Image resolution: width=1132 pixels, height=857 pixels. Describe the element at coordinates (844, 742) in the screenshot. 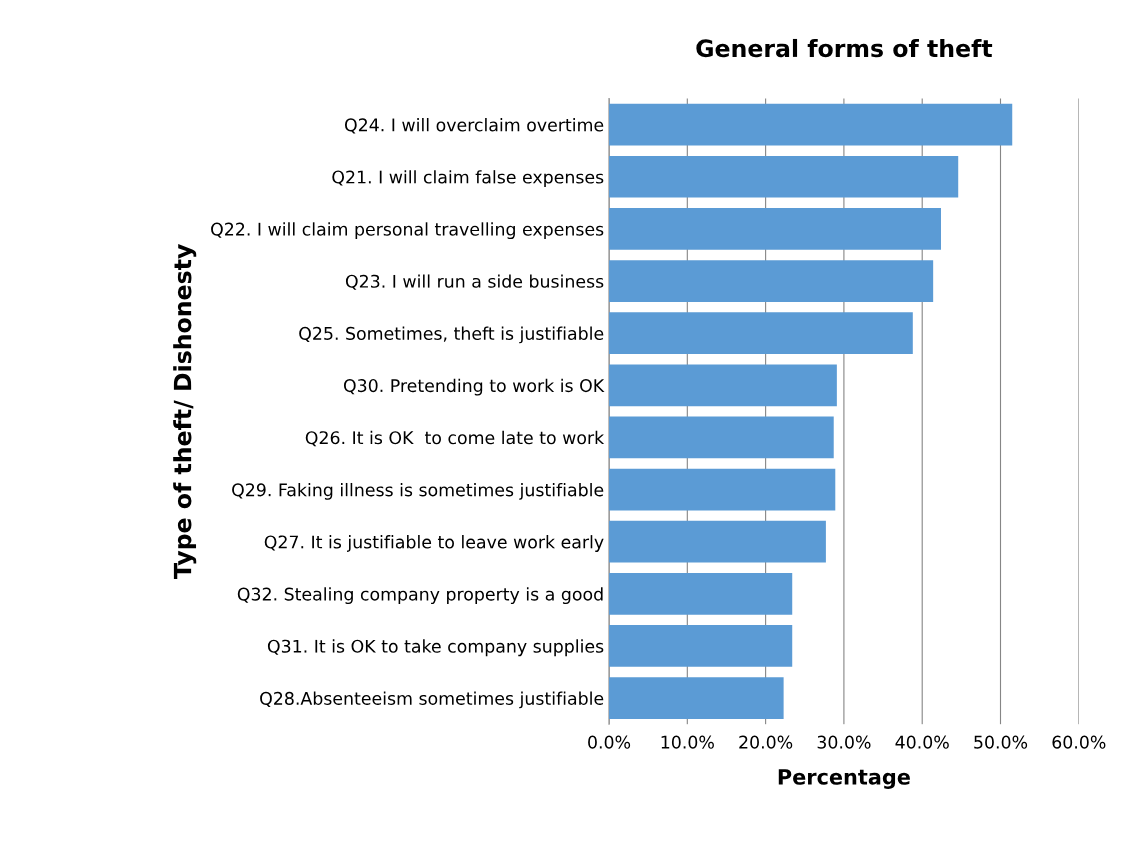

I see `x-tick-label: 30.0%` at that location.